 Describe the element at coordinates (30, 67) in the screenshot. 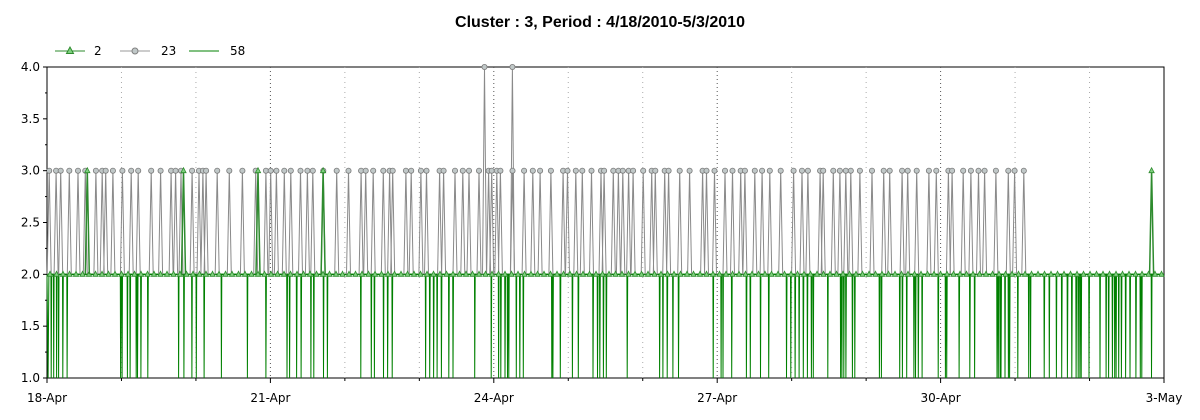

I see `y-tick-label: 4.0` at that location.